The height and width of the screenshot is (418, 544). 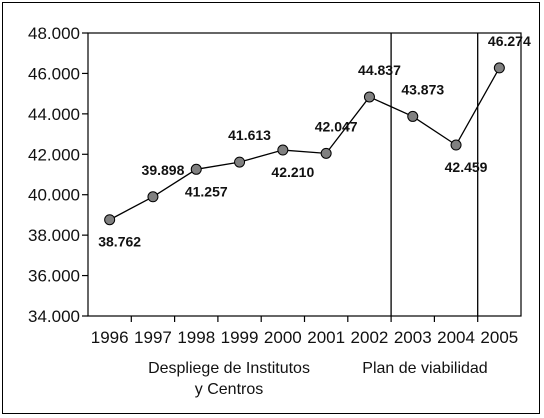 I want to click on y-tick-label: 34.000, so click(x=54, y=316).